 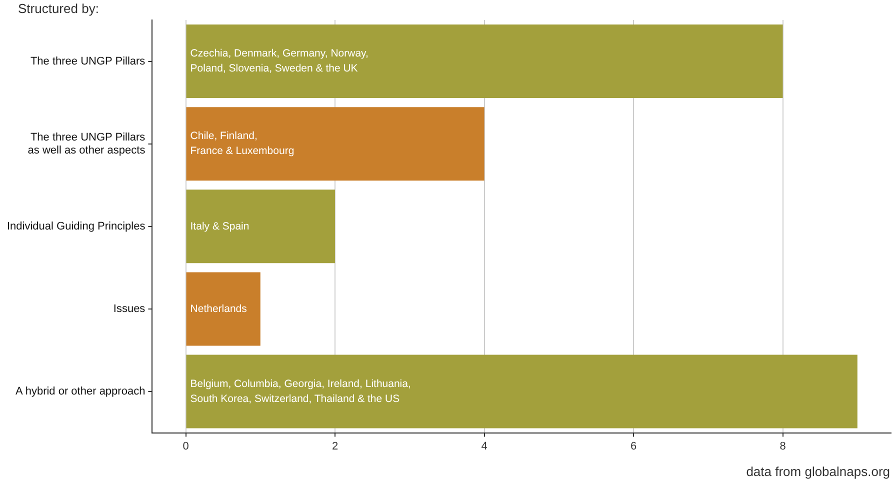 What do you see at coordinates (58, 8) in the screenshot?
I see `y-axis-title: Structured by:` at bounding box center [58, 8].